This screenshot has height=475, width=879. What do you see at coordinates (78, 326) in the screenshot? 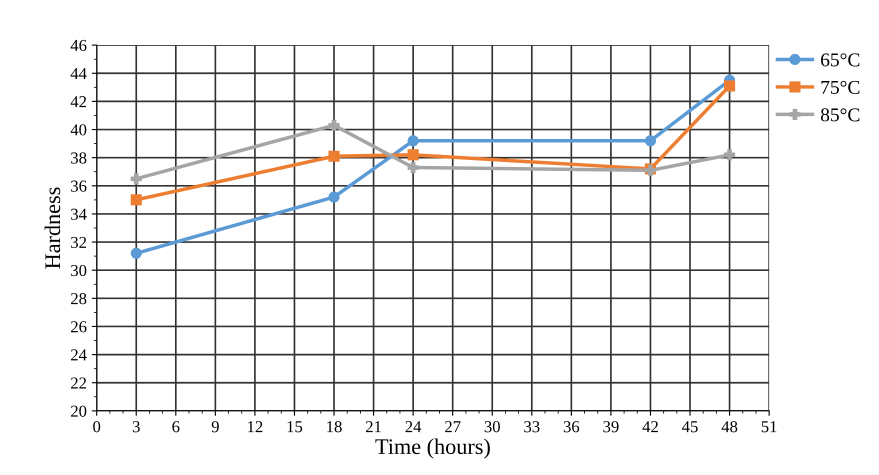
I see `y-tick-label: 26` at bounding box center [78, 326].